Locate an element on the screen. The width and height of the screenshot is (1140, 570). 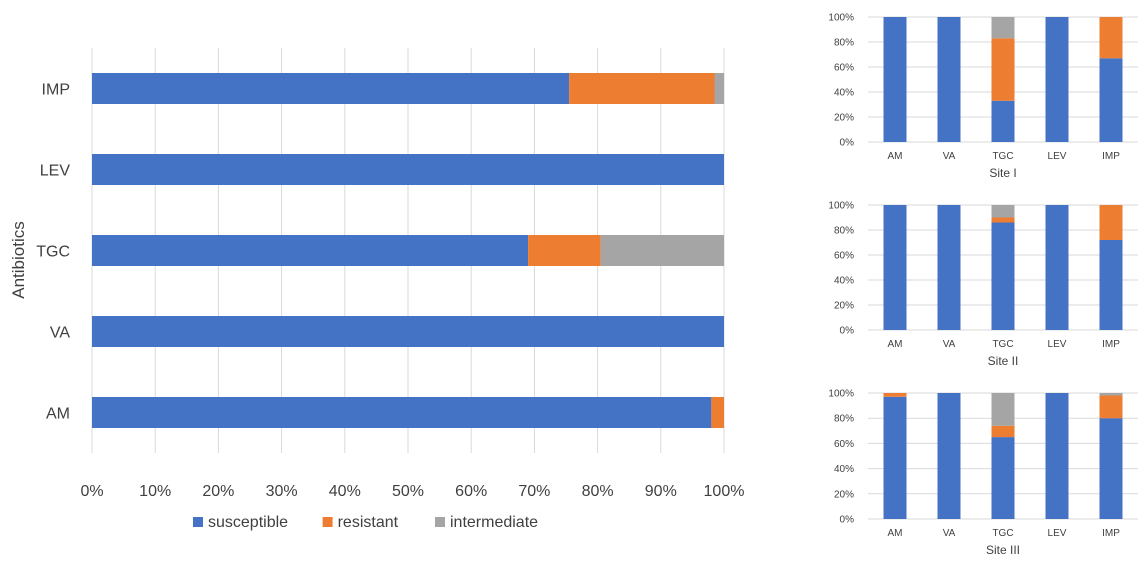
main-y-tick-label: TGC is located at coordinates (53, 252).